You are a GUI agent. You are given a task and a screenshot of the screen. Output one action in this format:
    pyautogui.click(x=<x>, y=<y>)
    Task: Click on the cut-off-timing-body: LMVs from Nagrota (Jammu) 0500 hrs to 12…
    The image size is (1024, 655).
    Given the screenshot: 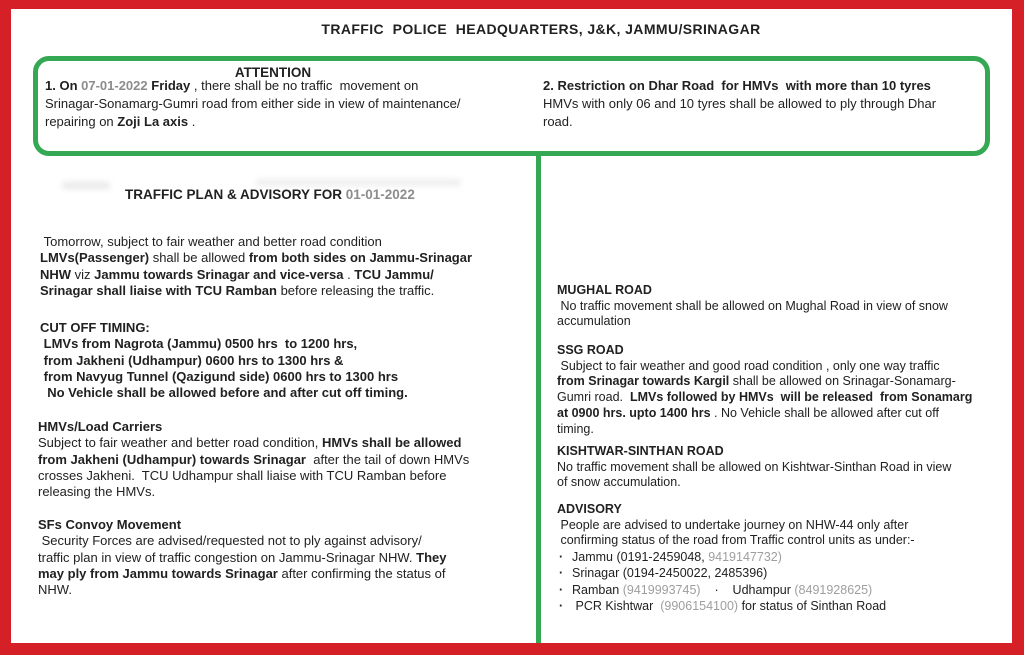 What is the action you would take?
    pyautogui.click(x=224, y=368)
    